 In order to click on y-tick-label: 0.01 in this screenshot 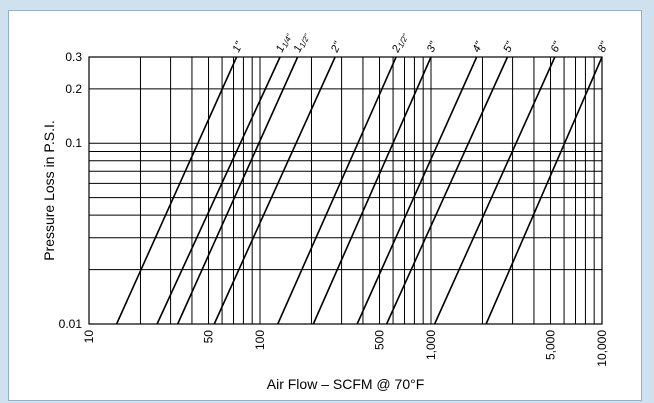, I will do `click(71, 324)`.